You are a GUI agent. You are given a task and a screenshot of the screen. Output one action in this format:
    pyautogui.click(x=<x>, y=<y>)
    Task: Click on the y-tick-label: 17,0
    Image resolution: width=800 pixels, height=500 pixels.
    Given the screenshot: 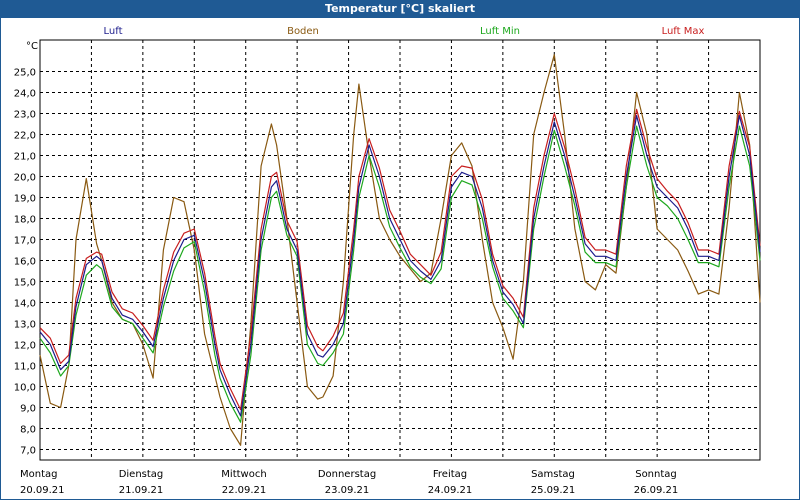 What is the action you would take?
    pyautogui.click(x=25, y=241)
    